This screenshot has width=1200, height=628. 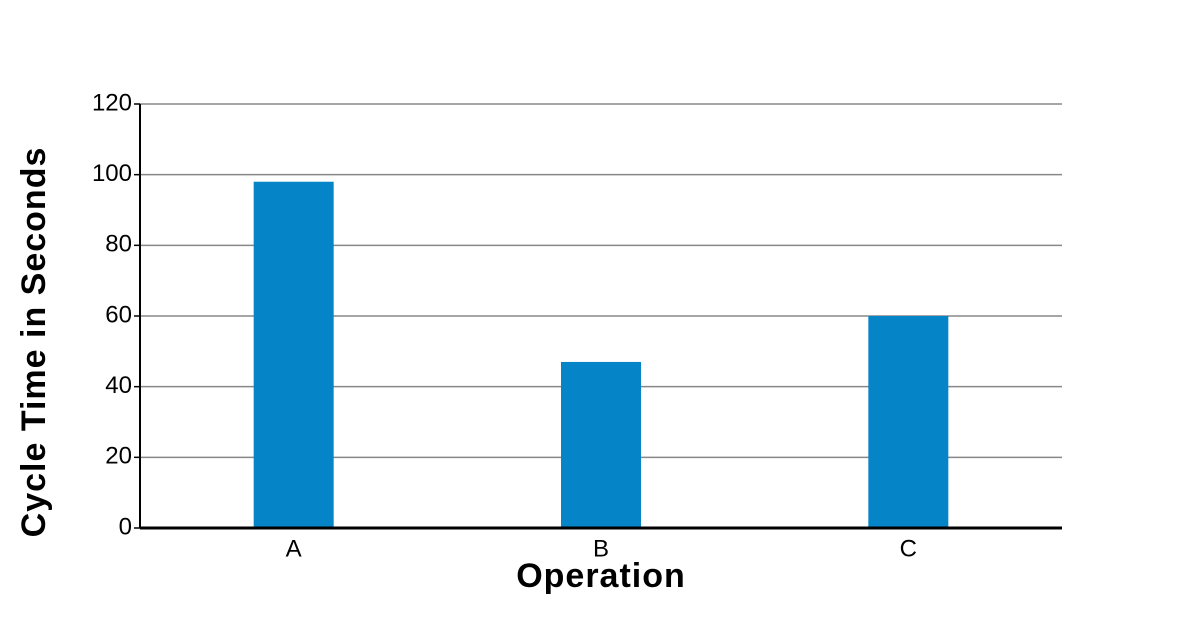 What do you see at coordinates (601, 548) in the screenshot?
I see `x-tick-label: B` at bounding box center [601, 548].